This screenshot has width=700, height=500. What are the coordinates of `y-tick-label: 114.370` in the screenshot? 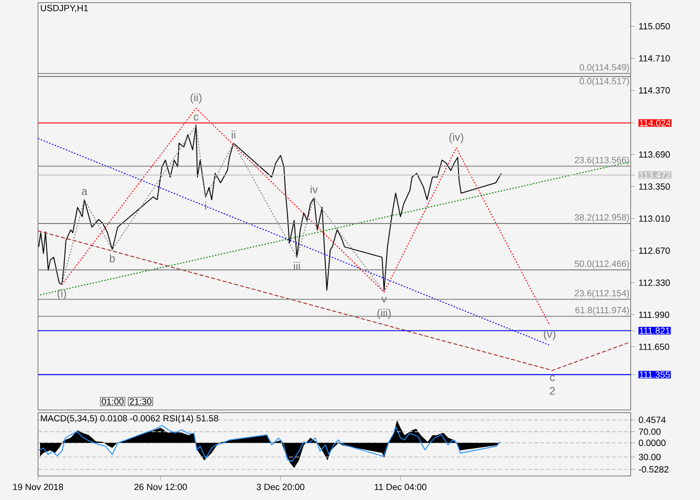 It's located at (654, 90).